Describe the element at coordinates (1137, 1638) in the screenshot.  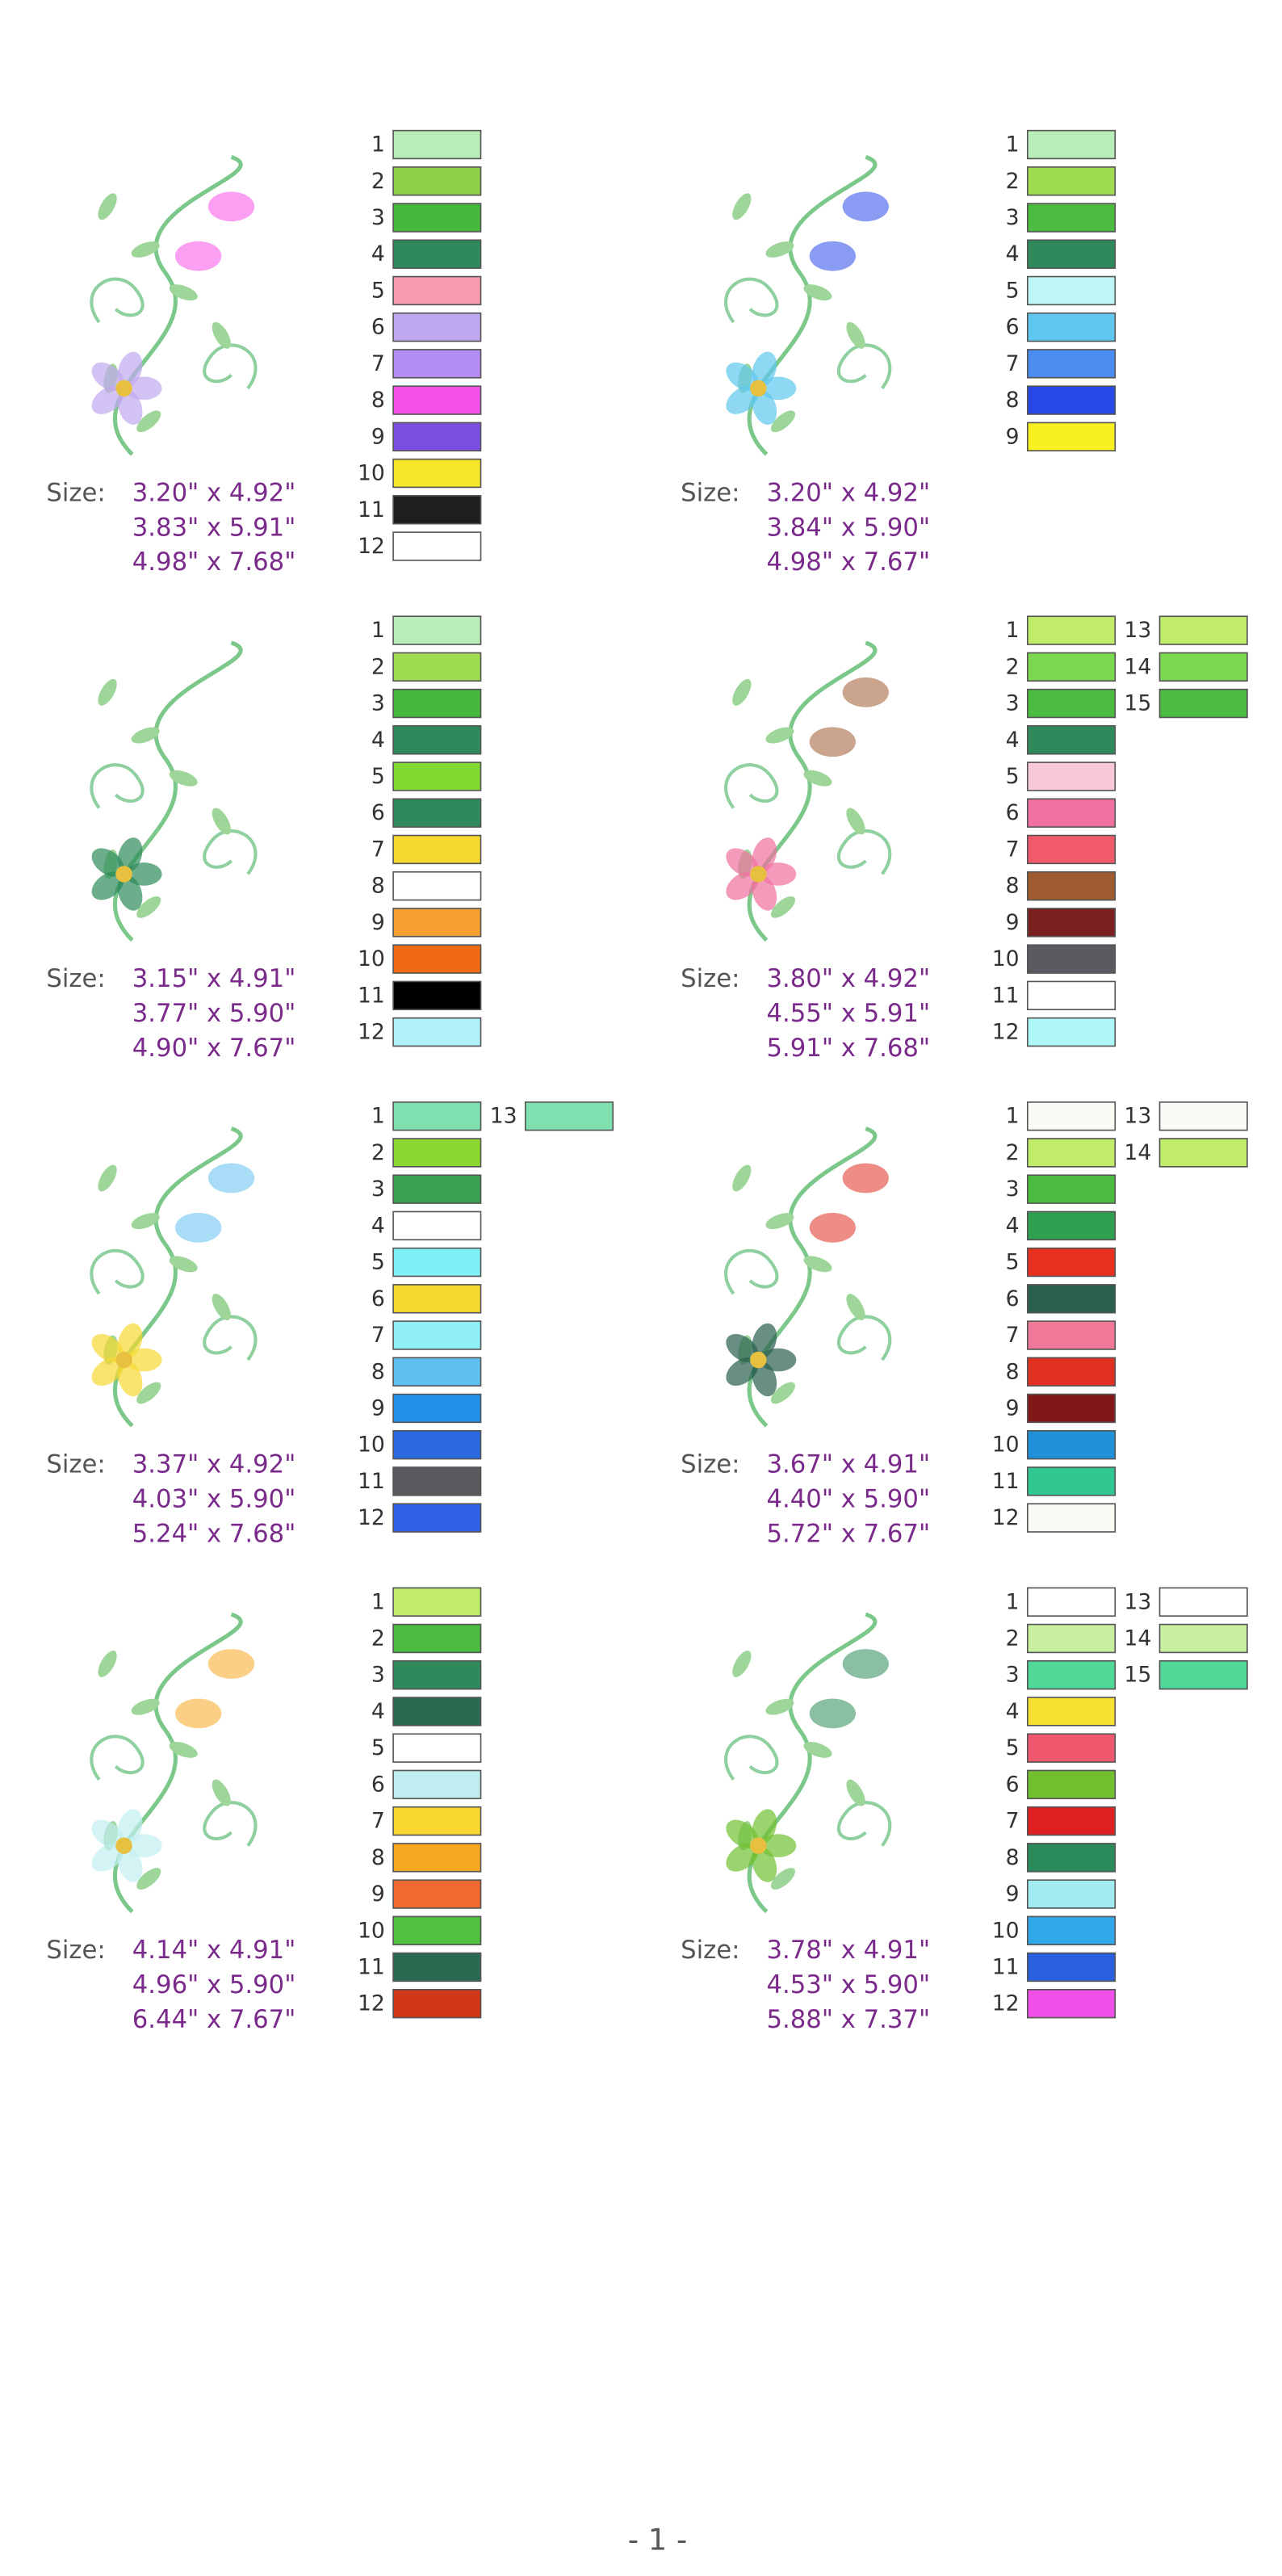
I see `color-number: 14` at that location.